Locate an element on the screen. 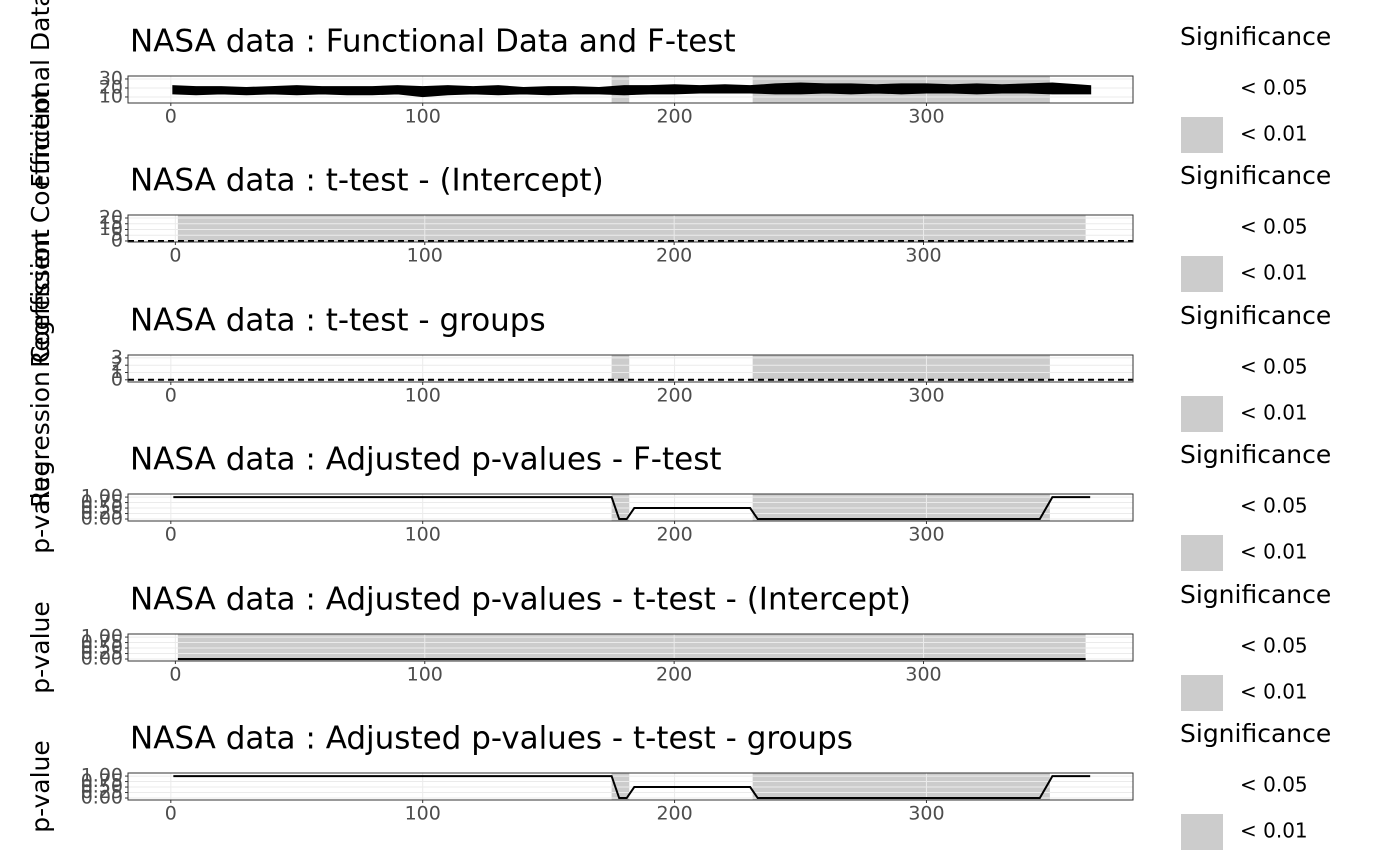 The width and height of the screenshot is (1400, 866). y-tick-label: 3 is located at coordinates (117, 357).